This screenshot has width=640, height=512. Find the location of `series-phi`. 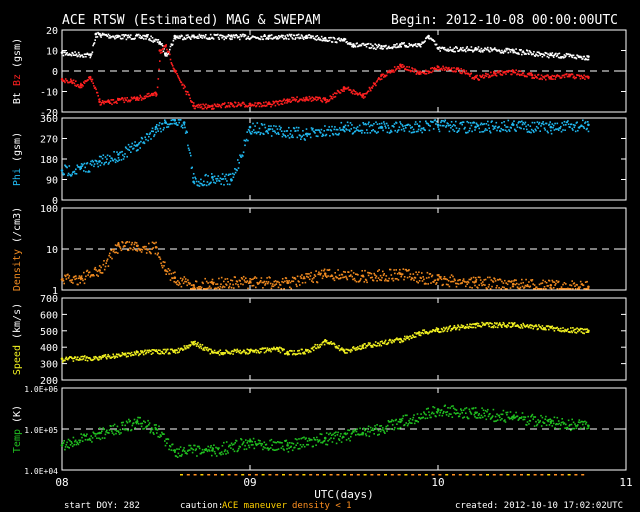

series-phi is located at coordinates (325, 153).